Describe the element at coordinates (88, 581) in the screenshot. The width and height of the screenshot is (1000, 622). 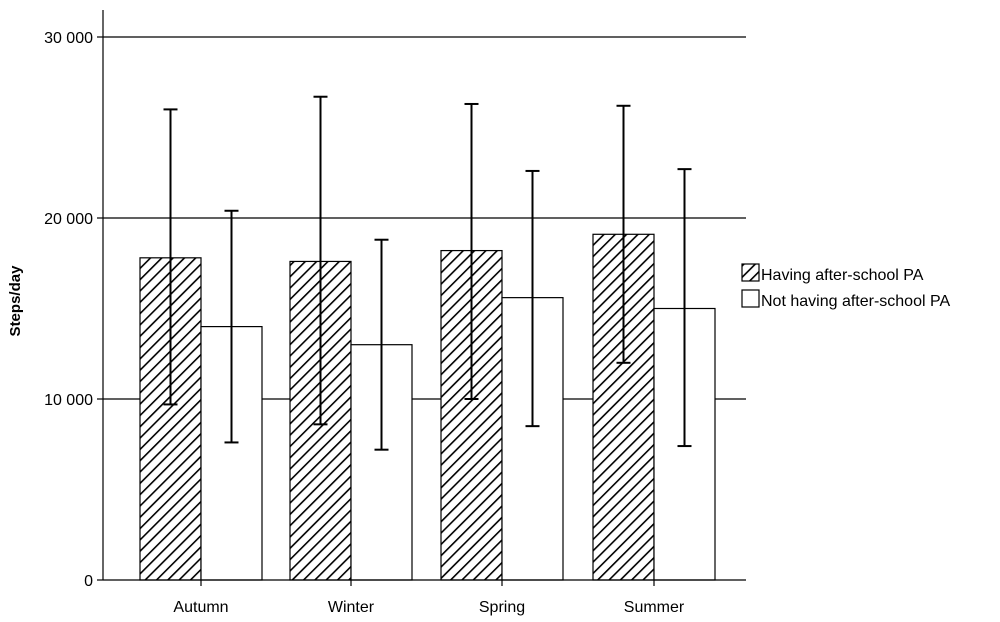
I see `y-tick-label: 0` at that location.